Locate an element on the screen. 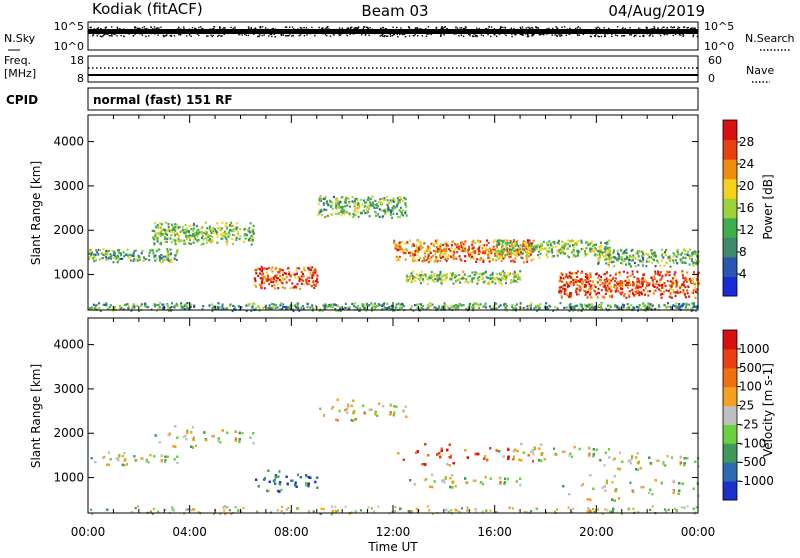 The image size is (800, 558). cpid-value: normal (fast) 151 RF is located at coordinates (163, 100).